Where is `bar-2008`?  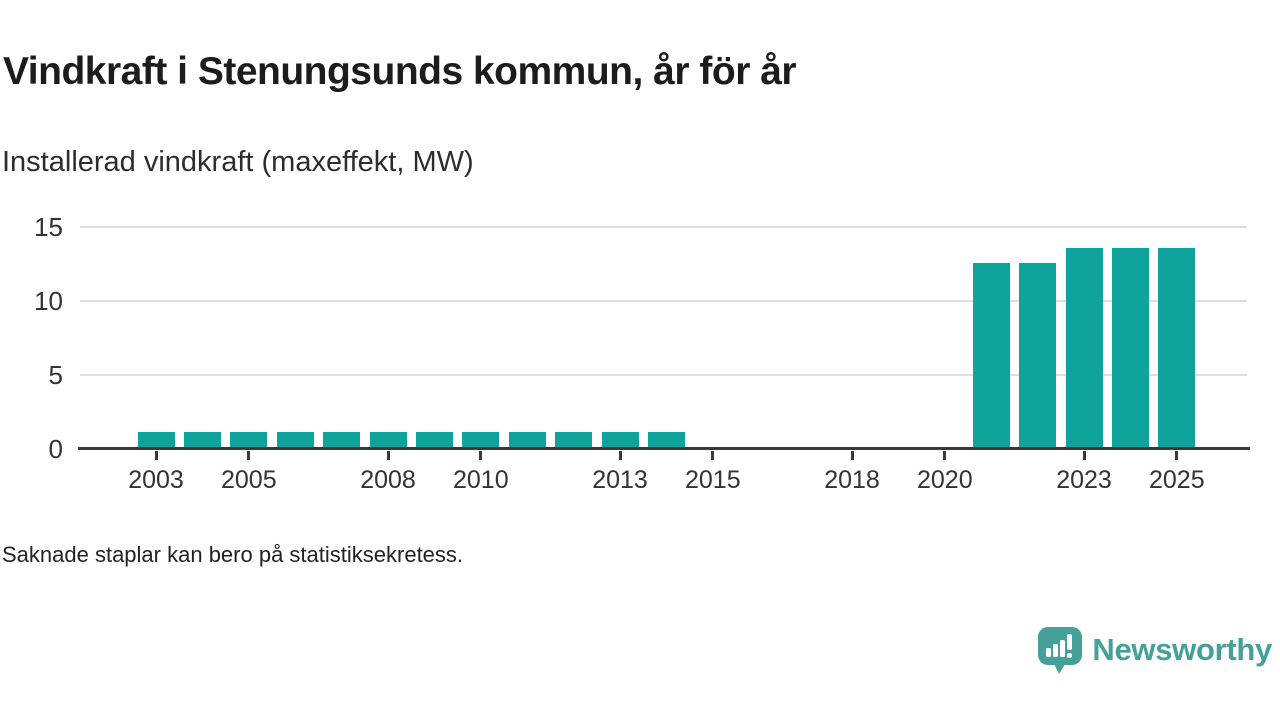 bar-2008 is located at coordinates (388, 440).